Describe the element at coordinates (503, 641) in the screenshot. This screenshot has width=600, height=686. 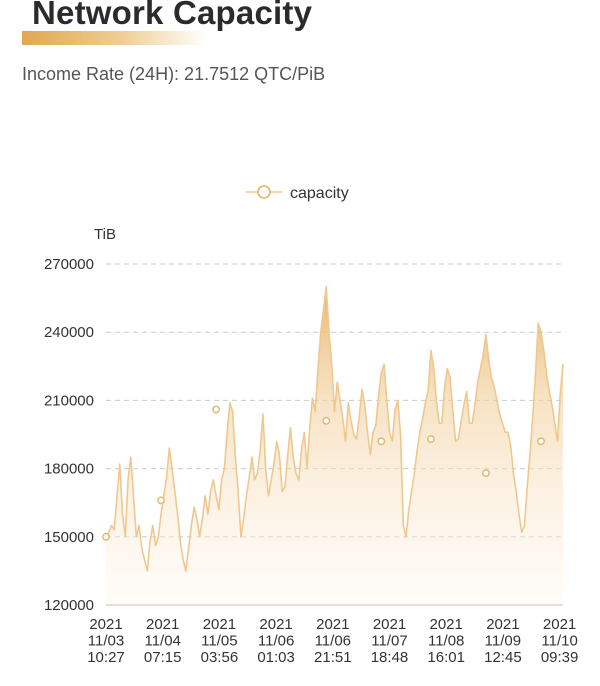
I see `x-tick-label-date: 11/09` at that location.